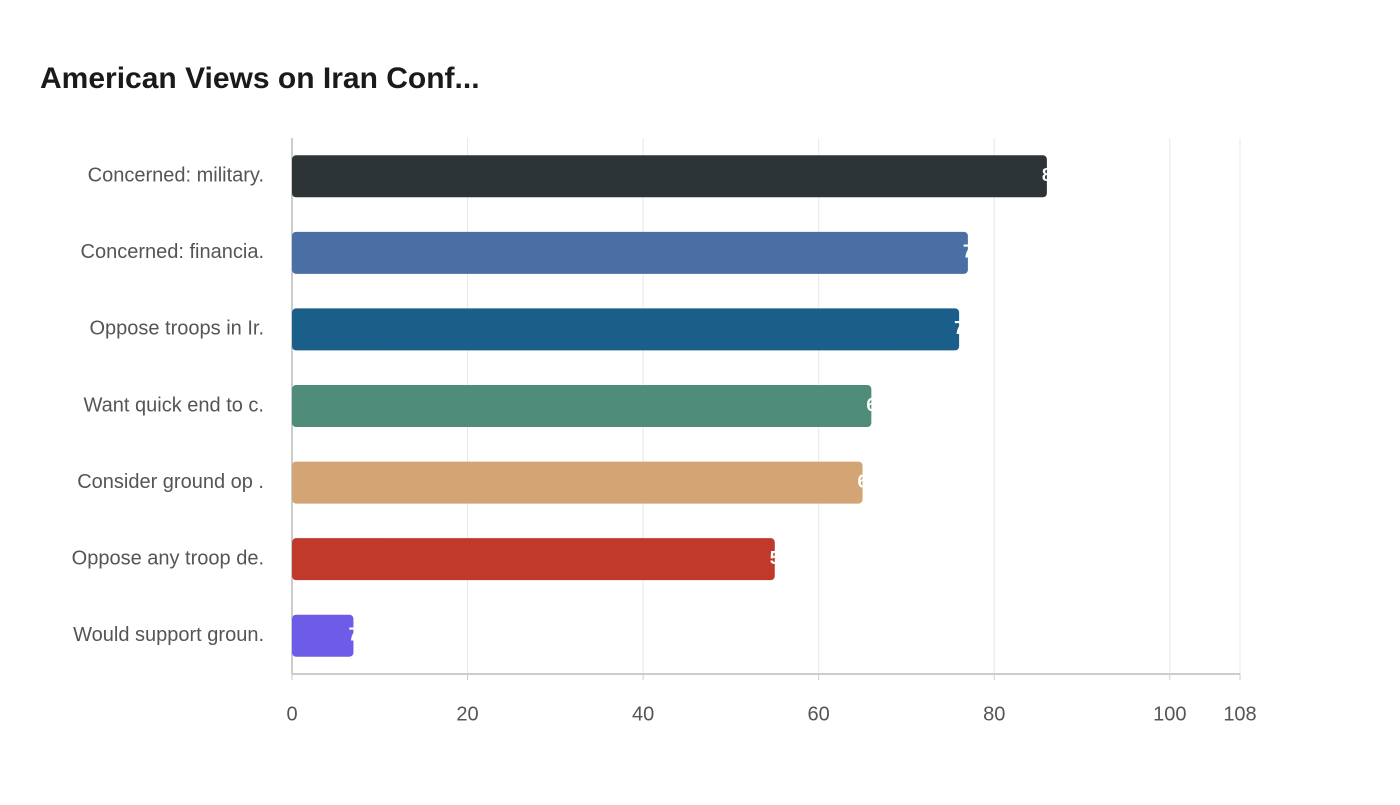 The image size is (1400, 805). Describe the element at coordinates (780, 558) in the screenshot. I see `value-label: 55` at that location.